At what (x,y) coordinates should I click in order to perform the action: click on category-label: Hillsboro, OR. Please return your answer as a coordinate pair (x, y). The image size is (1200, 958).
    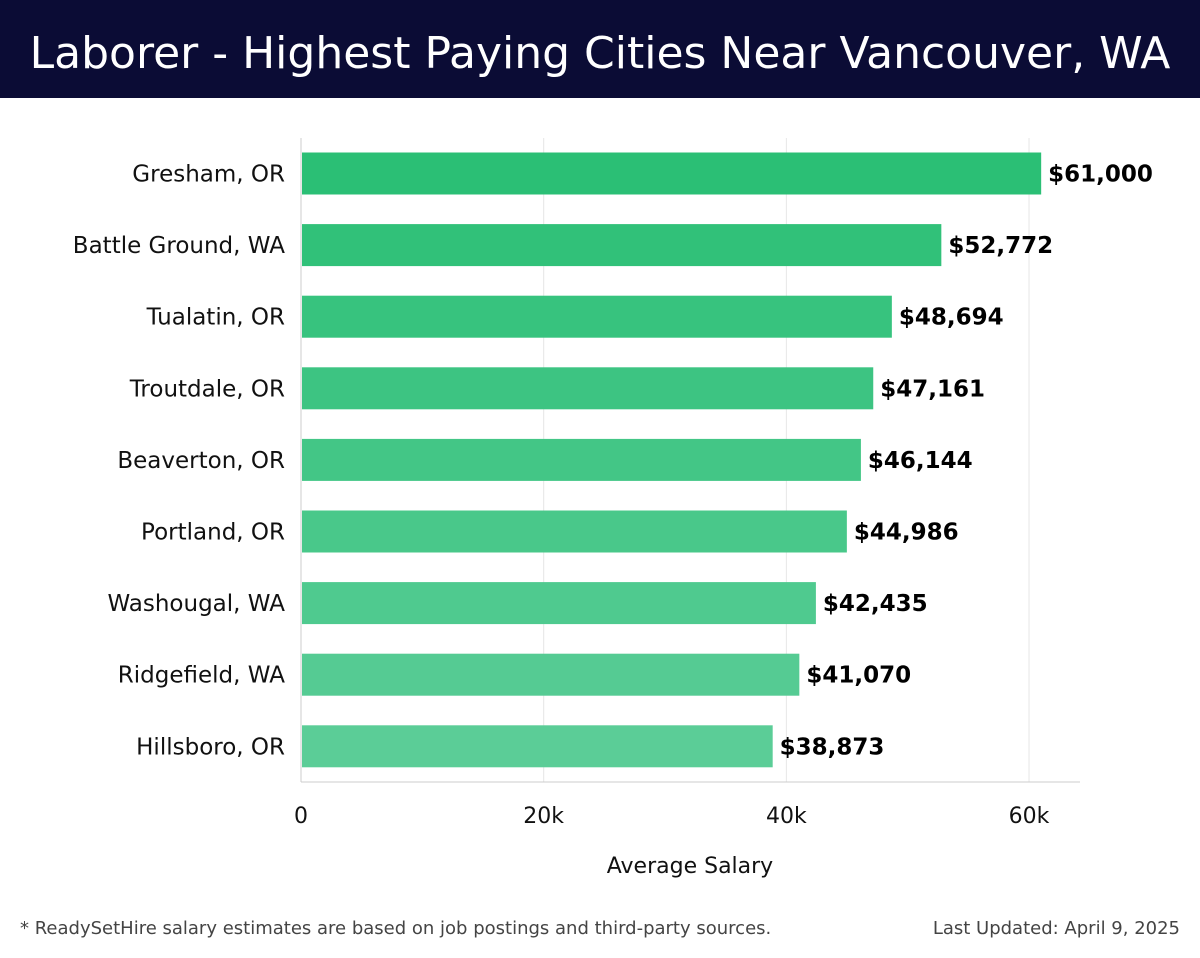
    Looking at the image, I should click on (210, 747).